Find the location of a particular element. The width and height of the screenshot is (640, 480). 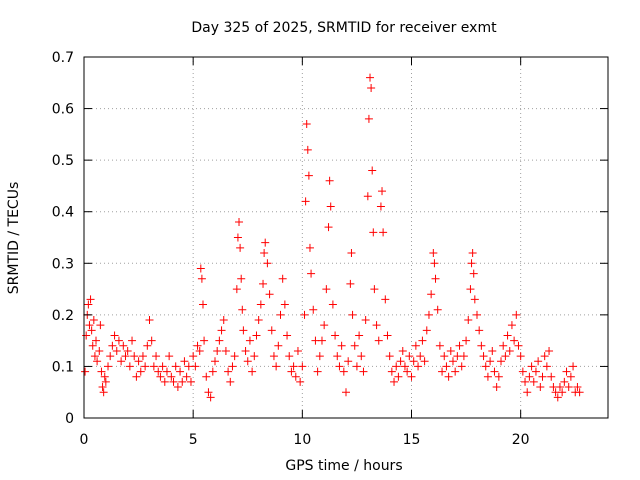

y-tick-label: 0.1 is located at coordinates (63, 367).